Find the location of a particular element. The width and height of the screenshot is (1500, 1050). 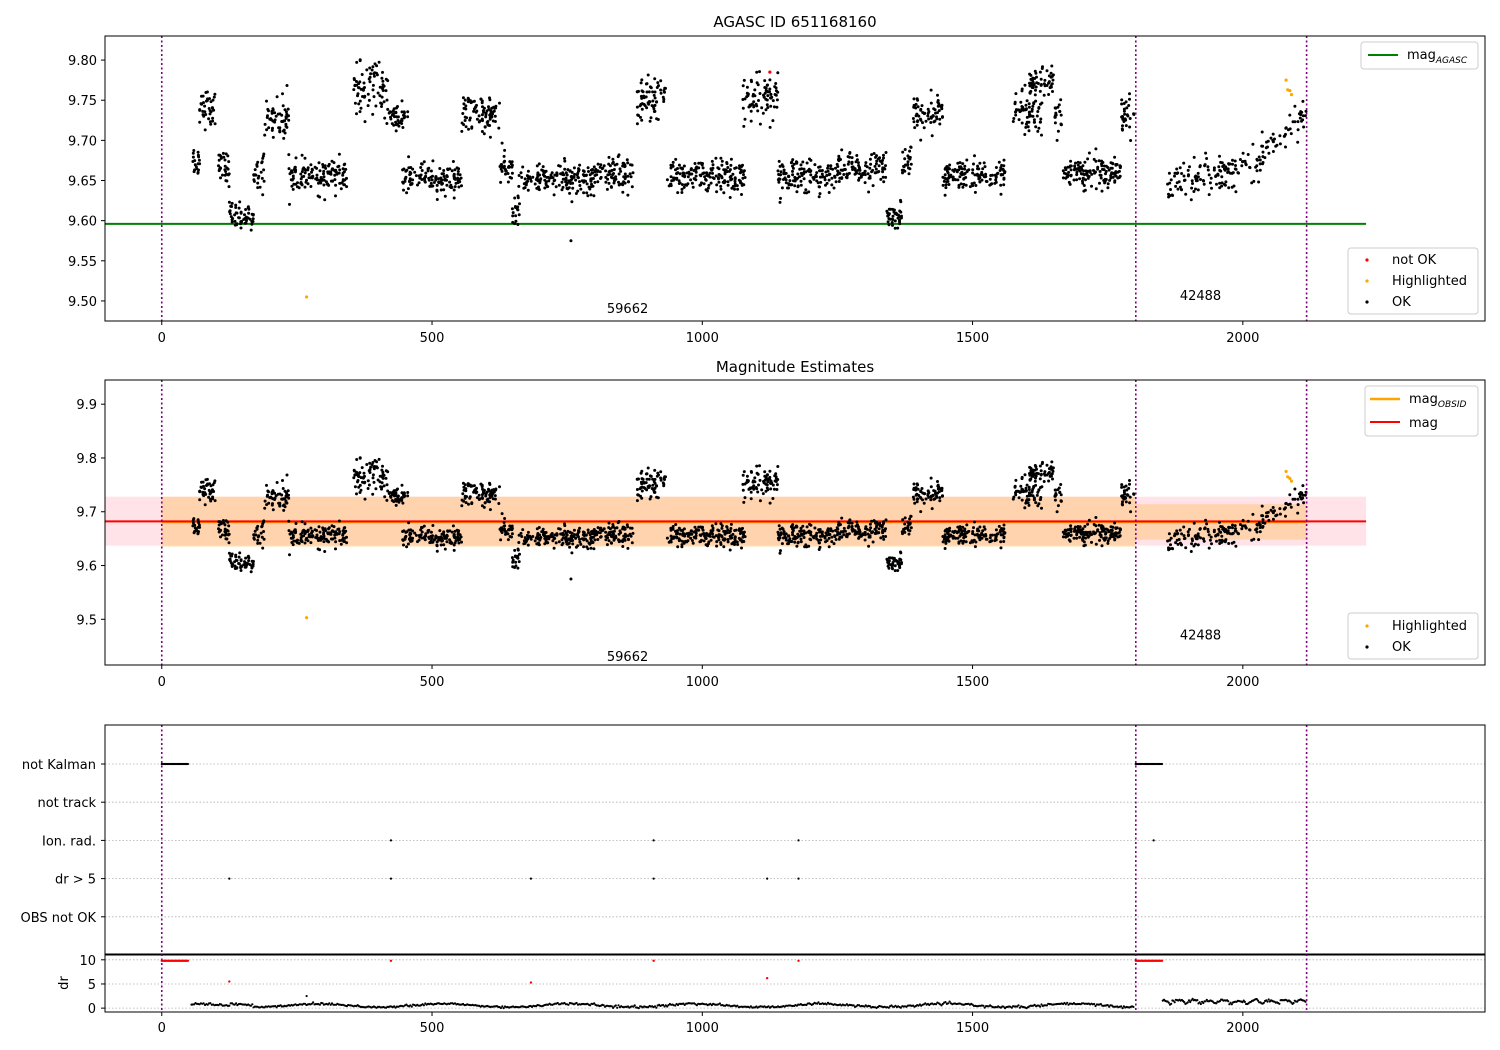

flag-point is located at coordinates (531, 878).